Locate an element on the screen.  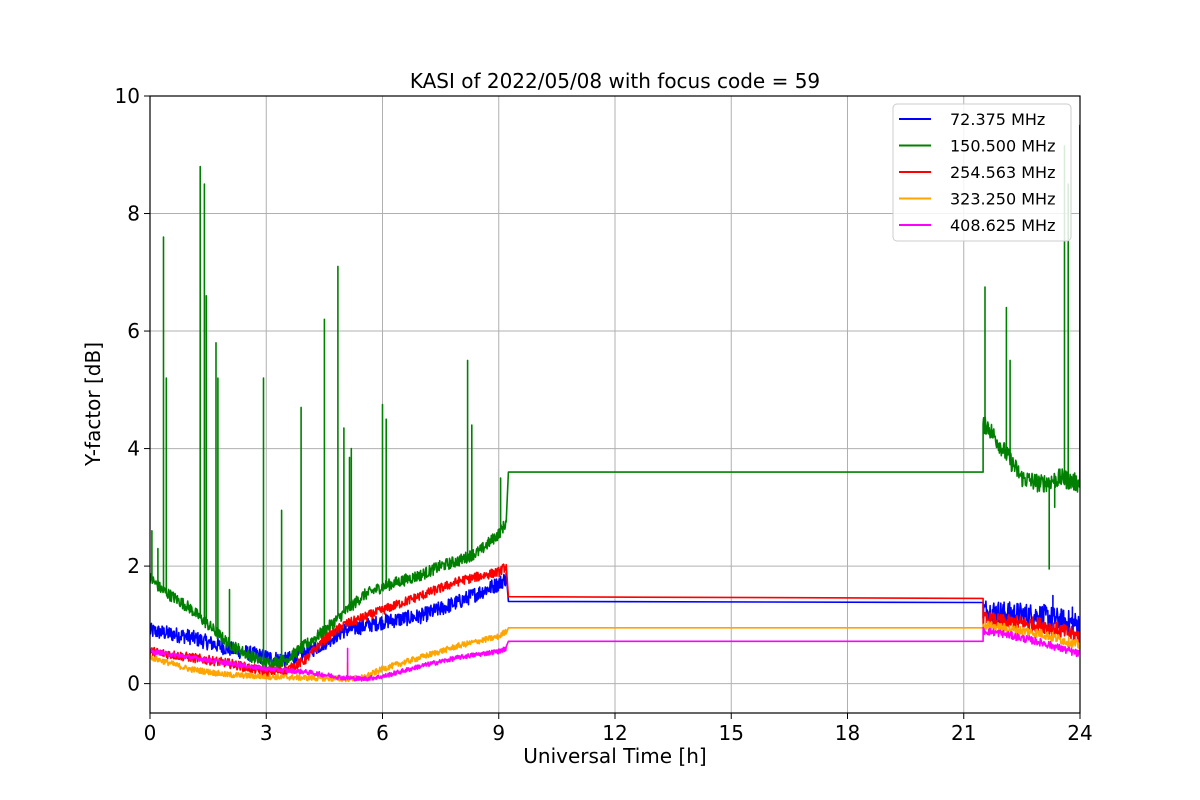
legend-box is located at coordinates (982, 172).